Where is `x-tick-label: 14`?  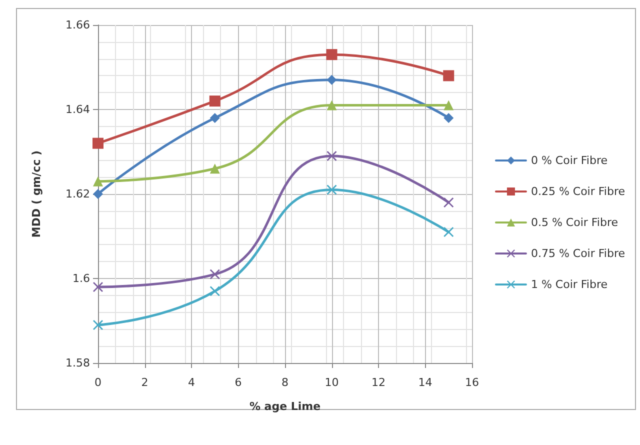
x-tick-label: 14 is located at coordinates (425, 382).